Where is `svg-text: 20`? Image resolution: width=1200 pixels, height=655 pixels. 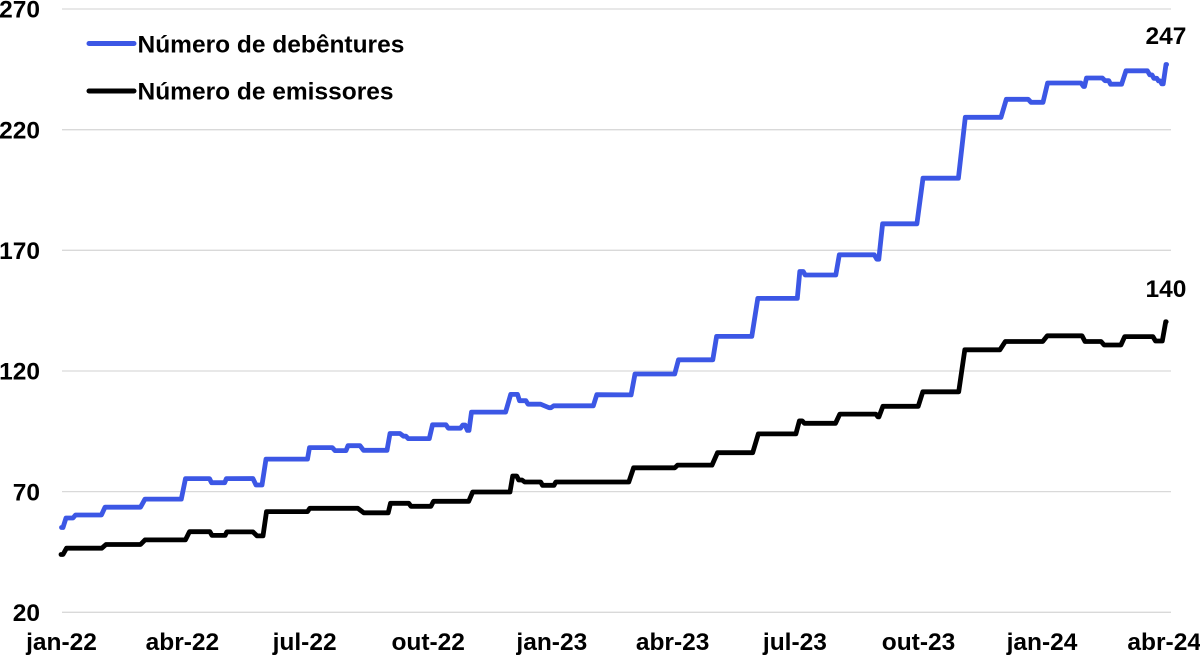
svg-text: 20 is located at coordinates (26, 613).